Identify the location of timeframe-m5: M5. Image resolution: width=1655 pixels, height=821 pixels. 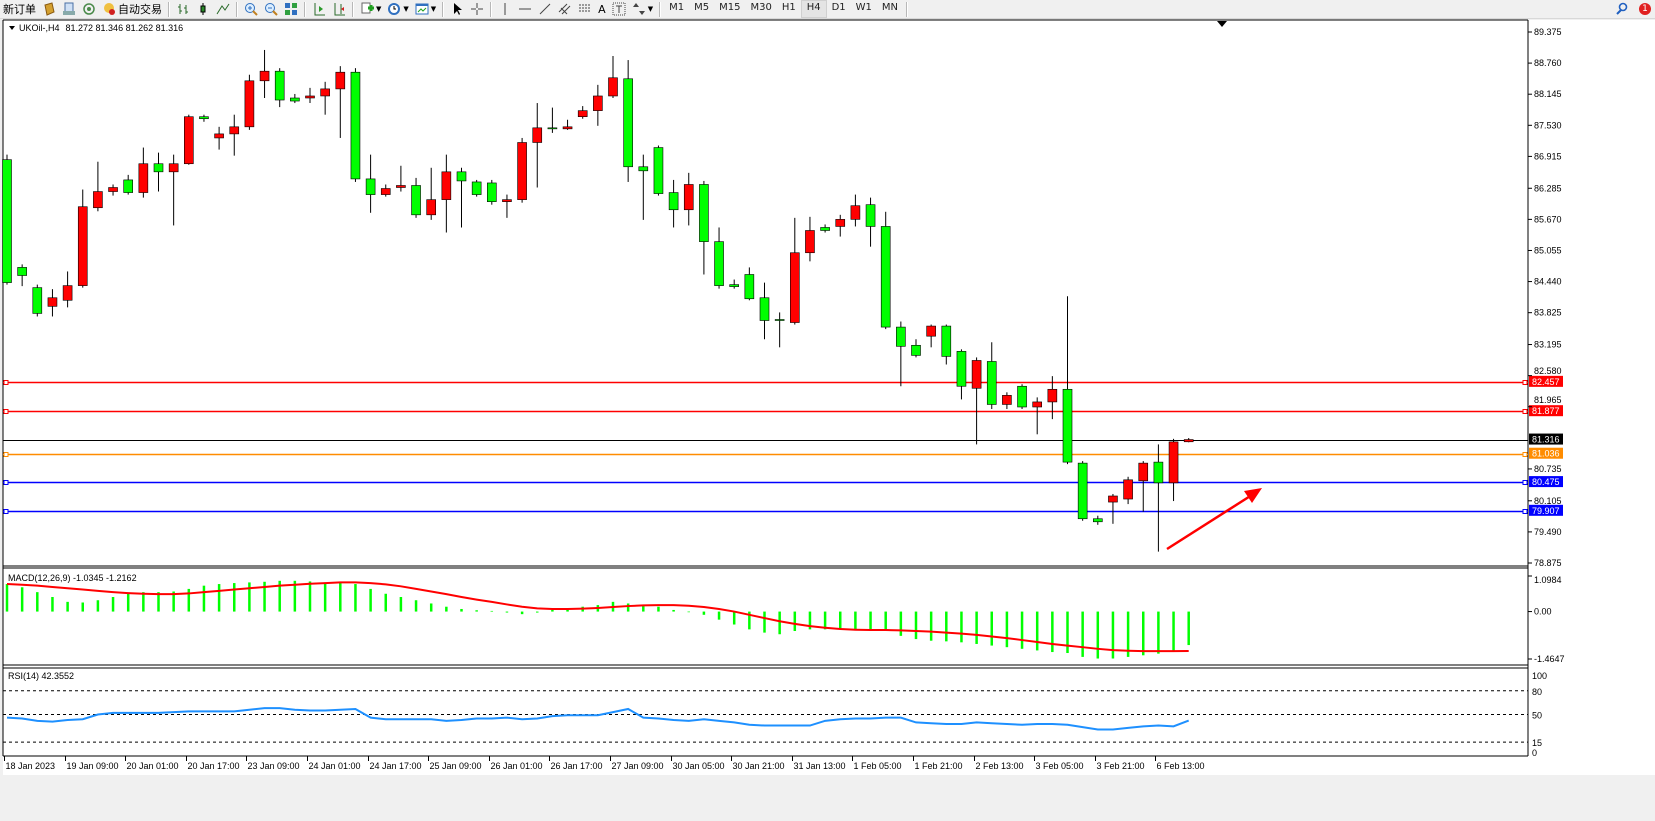
(702, 7).